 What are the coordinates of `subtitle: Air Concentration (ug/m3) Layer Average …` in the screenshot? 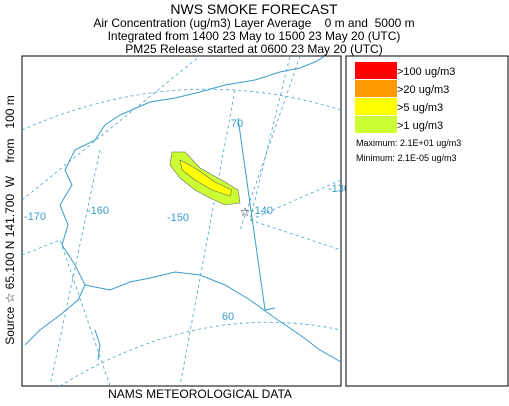 It's located at (253, 23).